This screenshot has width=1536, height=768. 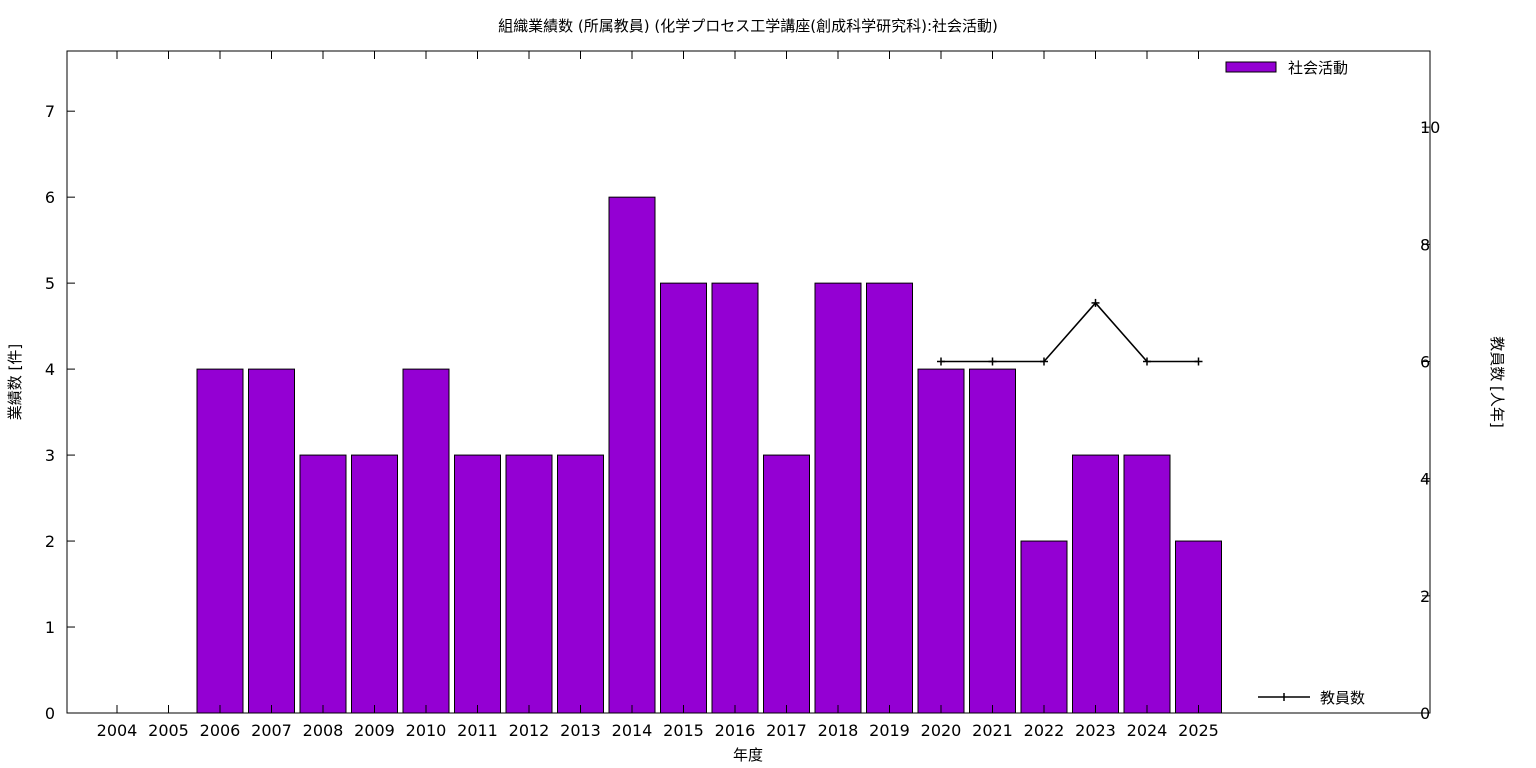 What do you see at coordinates (1044, 730) in the screenshot?
I see `x-tick-label: 2022` at bounding box center [1044, 730].